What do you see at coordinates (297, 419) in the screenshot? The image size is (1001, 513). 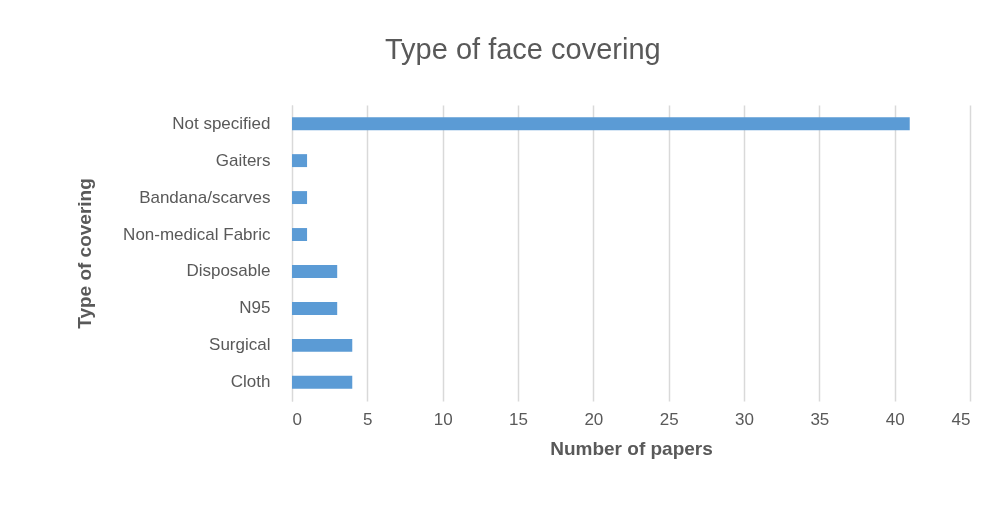 I see `x-tick-label: 0` at bounding box center [297, 419].